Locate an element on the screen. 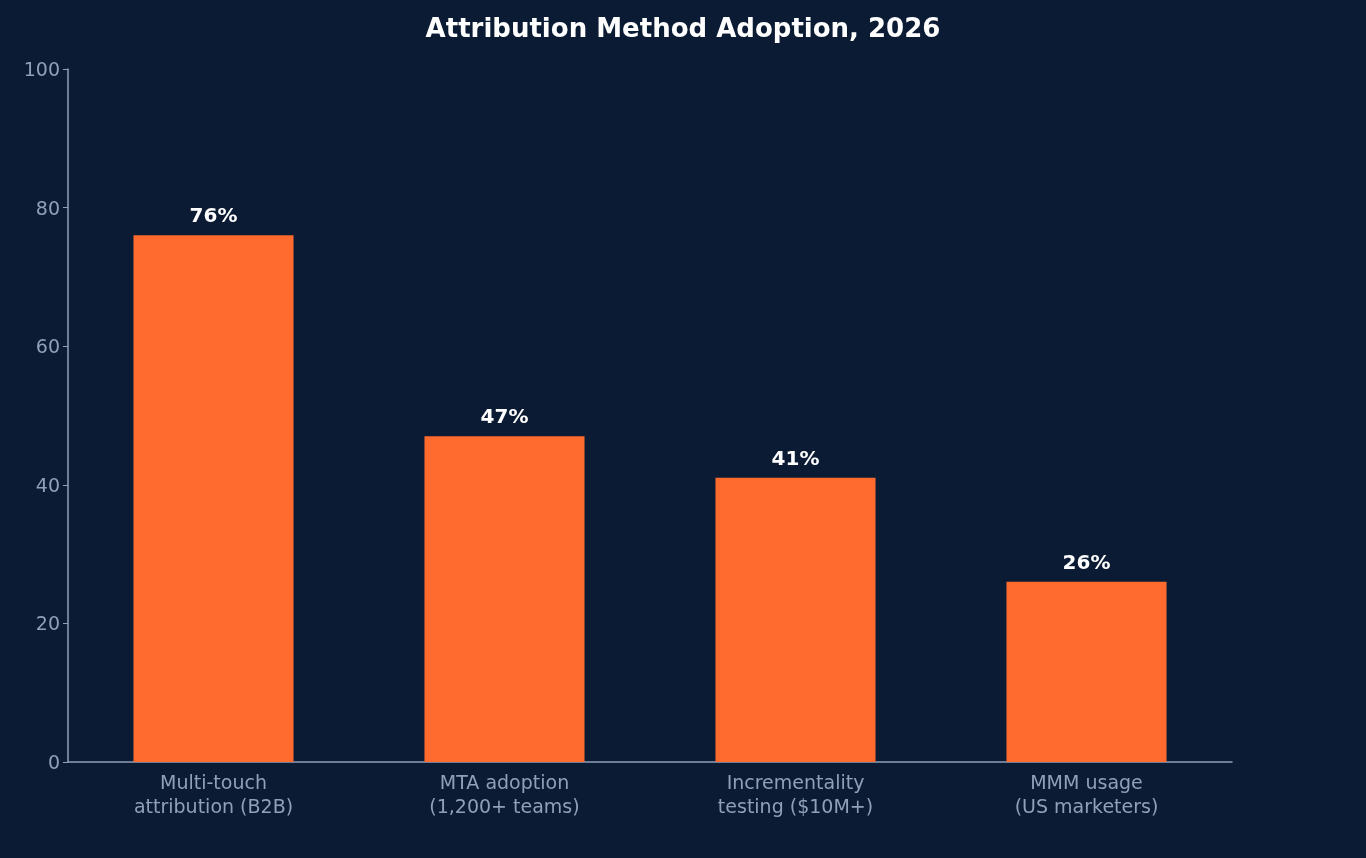 The height and width of the screenshot is (858, 1366). y-tick-label: 0 is located at coordinates (53, 762).